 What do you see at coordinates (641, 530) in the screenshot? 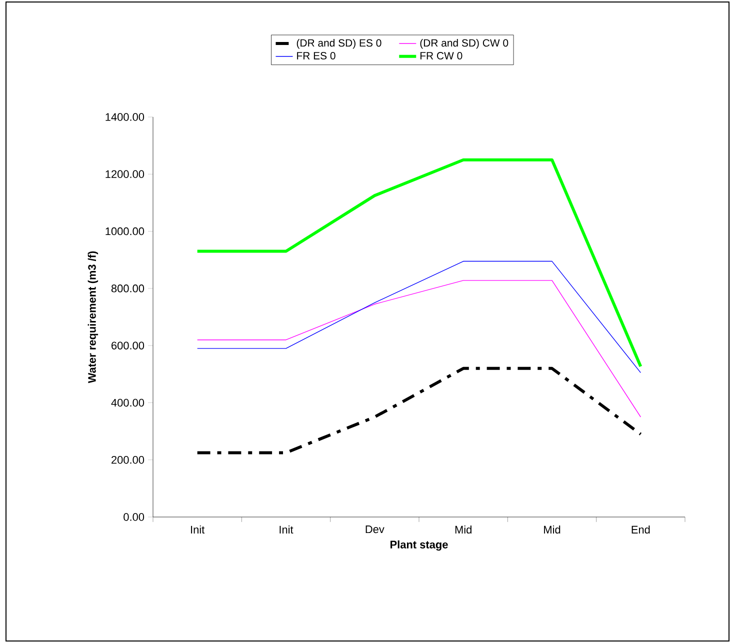
I see `x-tick-label: End` at bounding box center [641, 530].